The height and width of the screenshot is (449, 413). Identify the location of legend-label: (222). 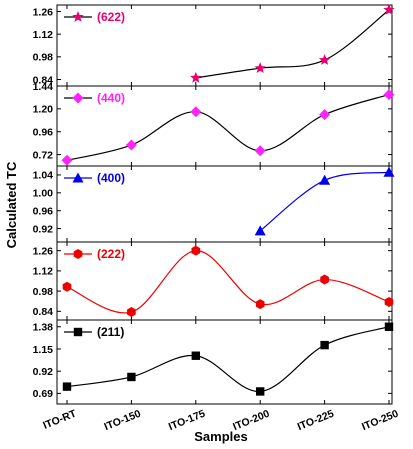
(111, 254).